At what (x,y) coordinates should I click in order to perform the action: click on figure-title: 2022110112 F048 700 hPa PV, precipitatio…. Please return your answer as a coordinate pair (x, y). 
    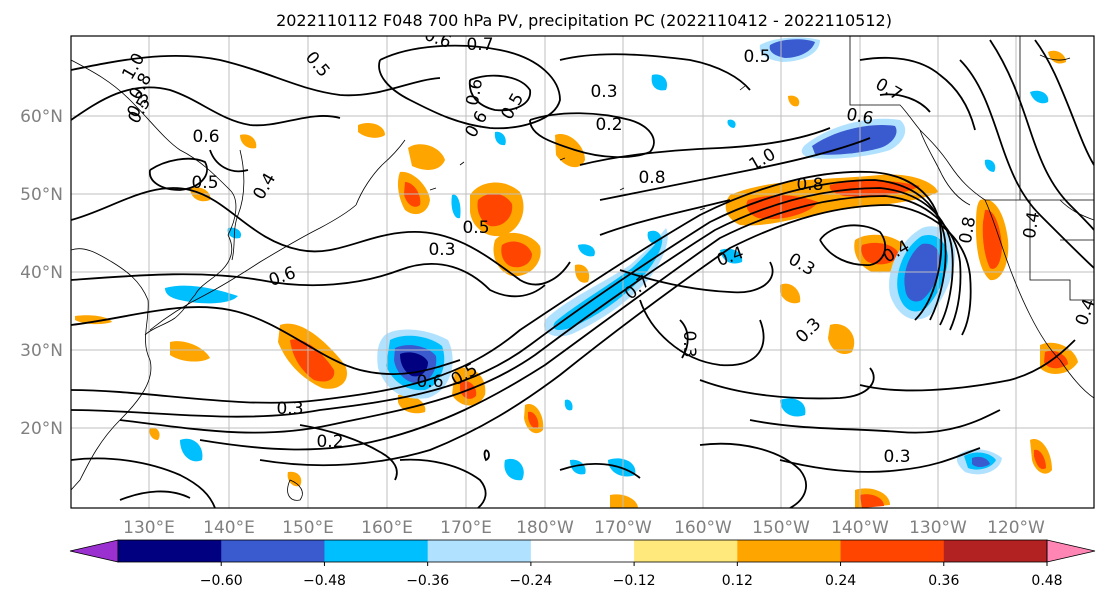
    Looking at the image, I should click on (584, 20).